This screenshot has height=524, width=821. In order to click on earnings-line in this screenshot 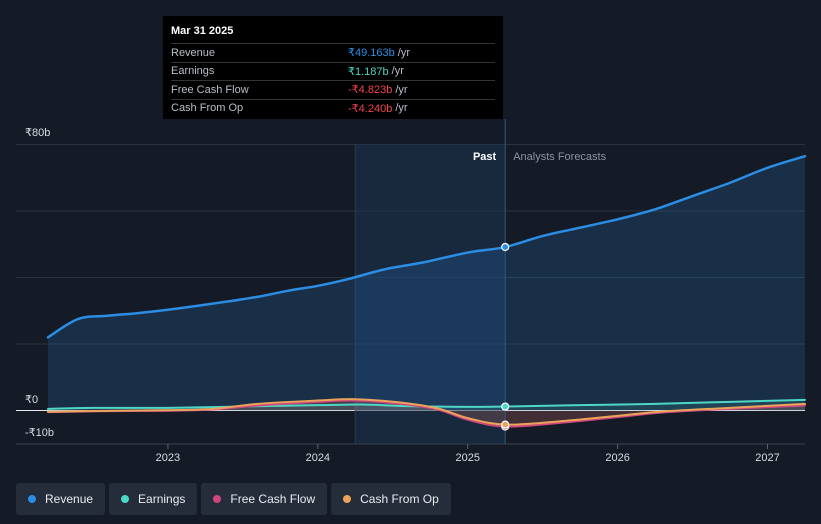, I will do `click(426, 404)`.